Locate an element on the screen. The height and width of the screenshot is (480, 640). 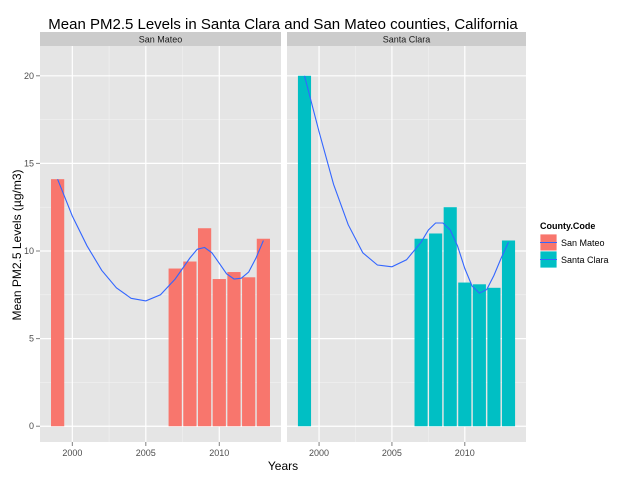
legend-label: Santa Clara is located at coordinates (585, 260).